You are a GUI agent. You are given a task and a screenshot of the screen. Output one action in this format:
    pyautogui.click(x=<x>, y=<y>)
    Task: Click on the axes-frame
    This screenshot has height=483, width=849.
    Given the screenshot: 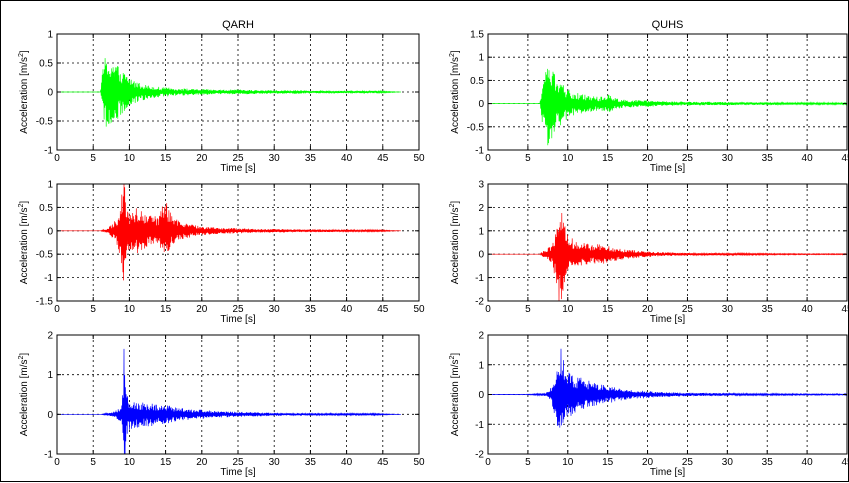 What is the action you would take?
    pyautogui.click(x=667, y=92)
    